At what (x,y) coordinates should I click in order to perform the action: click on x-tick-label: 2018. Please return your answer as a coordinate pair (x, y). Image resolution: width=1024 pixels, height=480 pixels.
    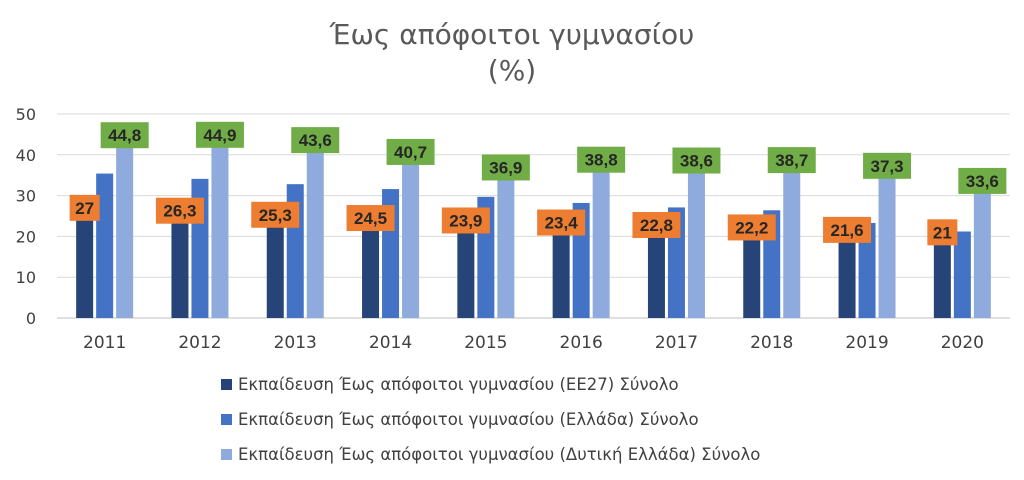
    Looking at the image, I should click on (771, 343).